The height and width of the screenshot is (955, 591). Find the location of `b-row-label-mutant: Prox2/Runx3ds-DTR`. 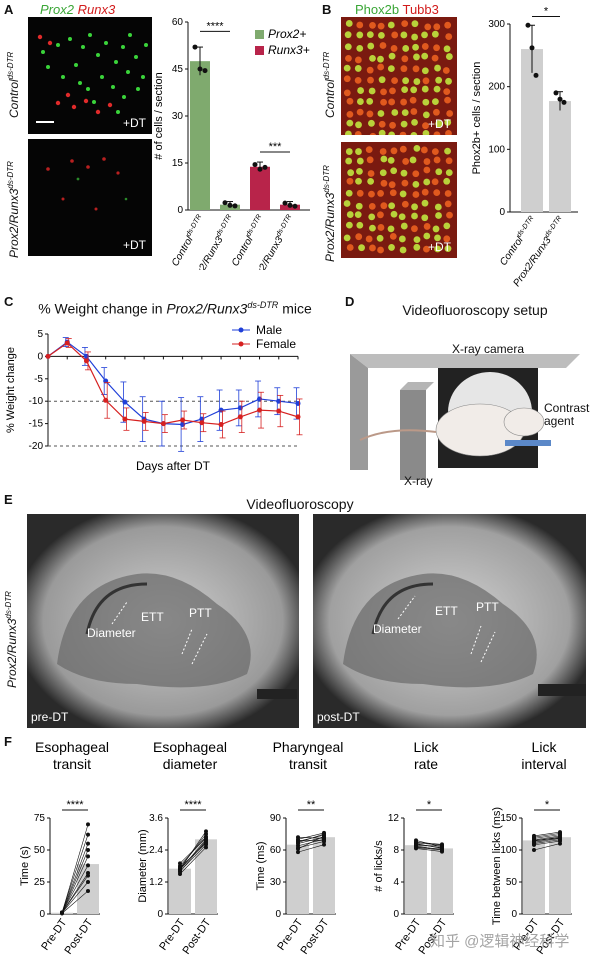

b-row-label-mutant: Prox2/Runx3ds-DTR is located at coordinates (329, 213).